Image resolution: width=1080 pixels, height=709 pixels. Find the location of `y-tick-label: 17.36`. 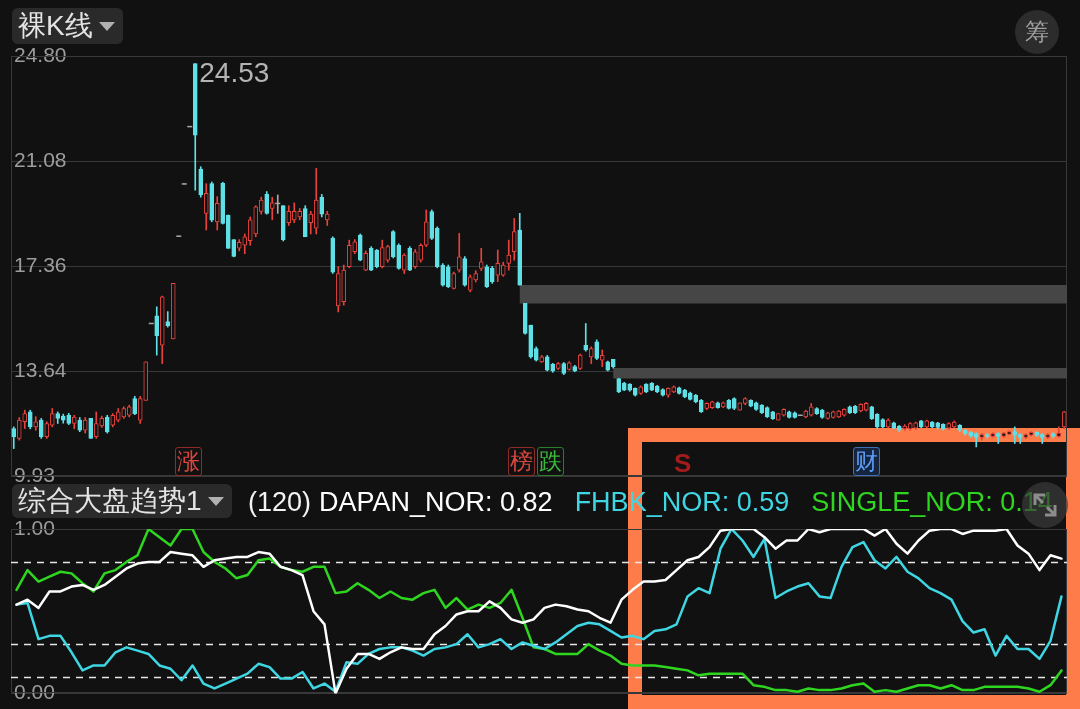

y-tick-label: 17.36 is located at coordinates (40, 264).